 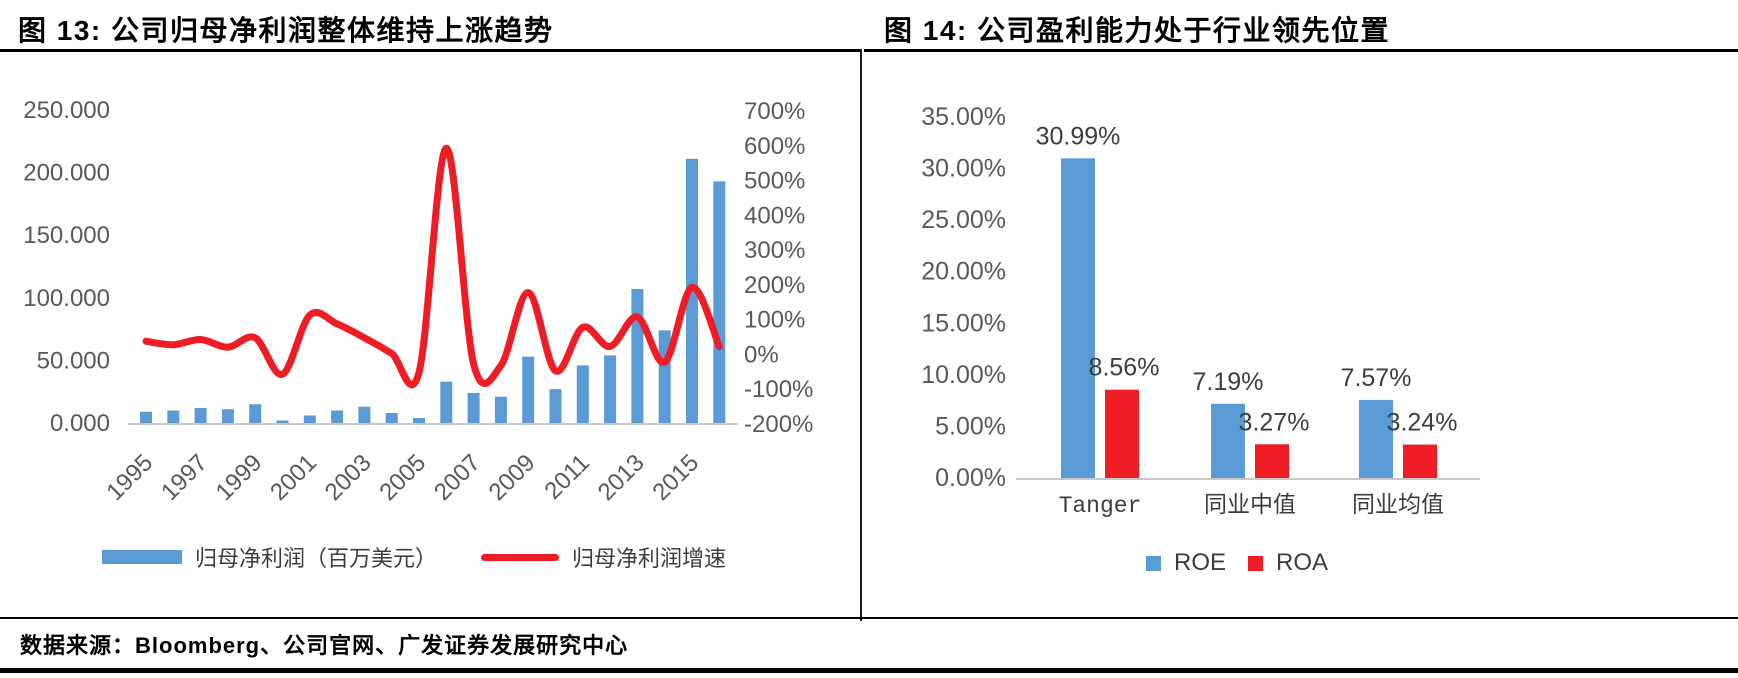 I want to click on svg-text: 150.000, so click(x=66, y=235).